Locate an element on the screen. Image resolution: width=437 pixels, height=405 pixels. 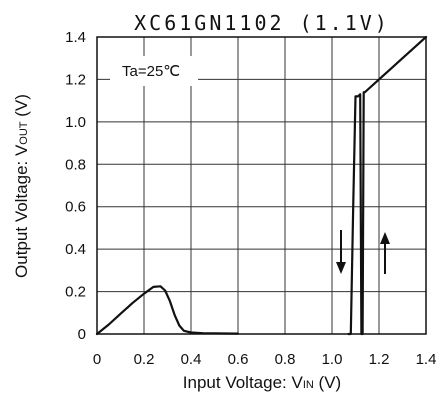
x-tick-label-6: 1.2 is located at coordinates (379, 359).